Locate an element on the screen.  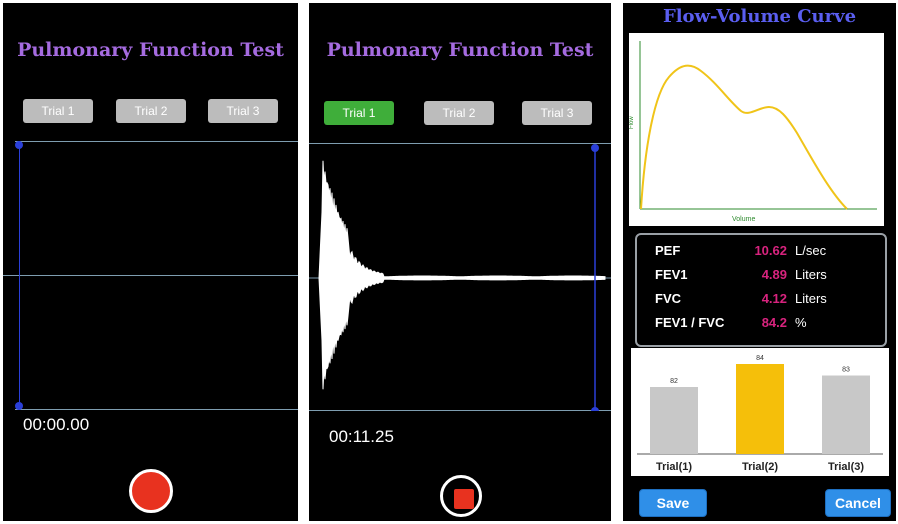
bar-trial2 is located at coordinates (760, 409).